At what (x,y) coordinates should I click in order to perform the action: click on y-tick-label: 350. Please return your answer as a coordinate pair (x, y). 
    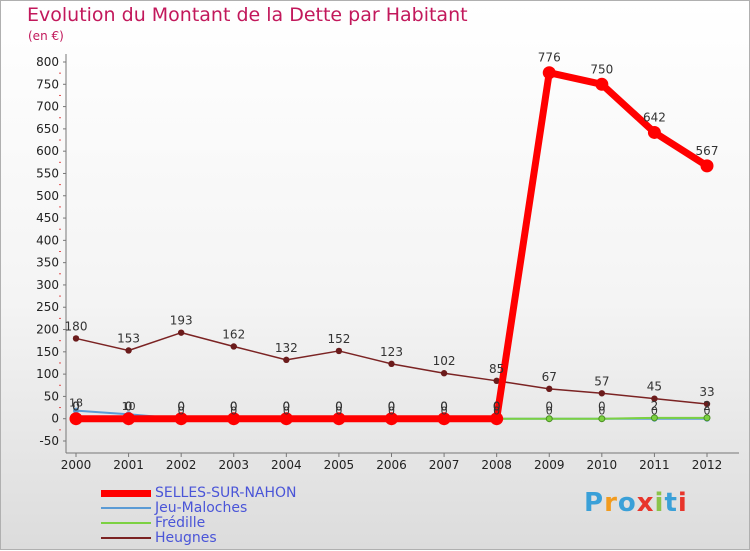
    Looking at the image, I should click on (47, 263).